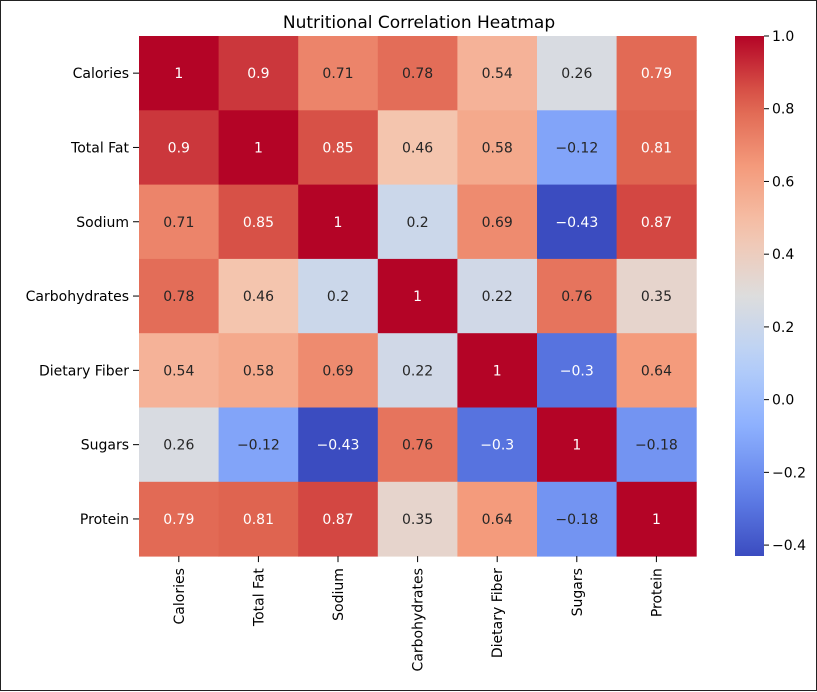 The width and height of the screenshot is (817, 692). Describe the element at coordinates (417, 74) in the screenshot. I see `cell-value-label: 0.78` at that location.